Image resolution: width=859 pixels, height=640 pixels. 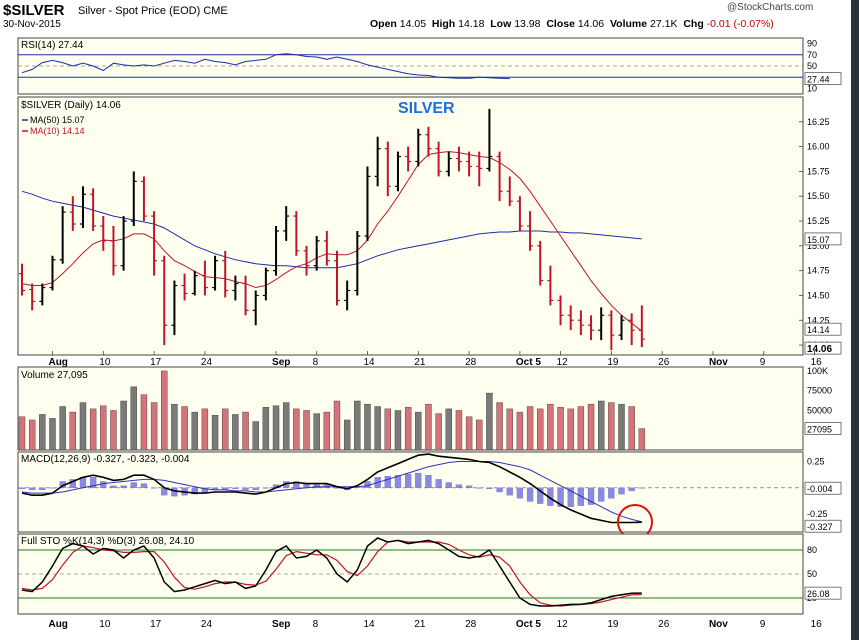 I want to click on y-tick-label: 75000, so click(x=819, y=391).